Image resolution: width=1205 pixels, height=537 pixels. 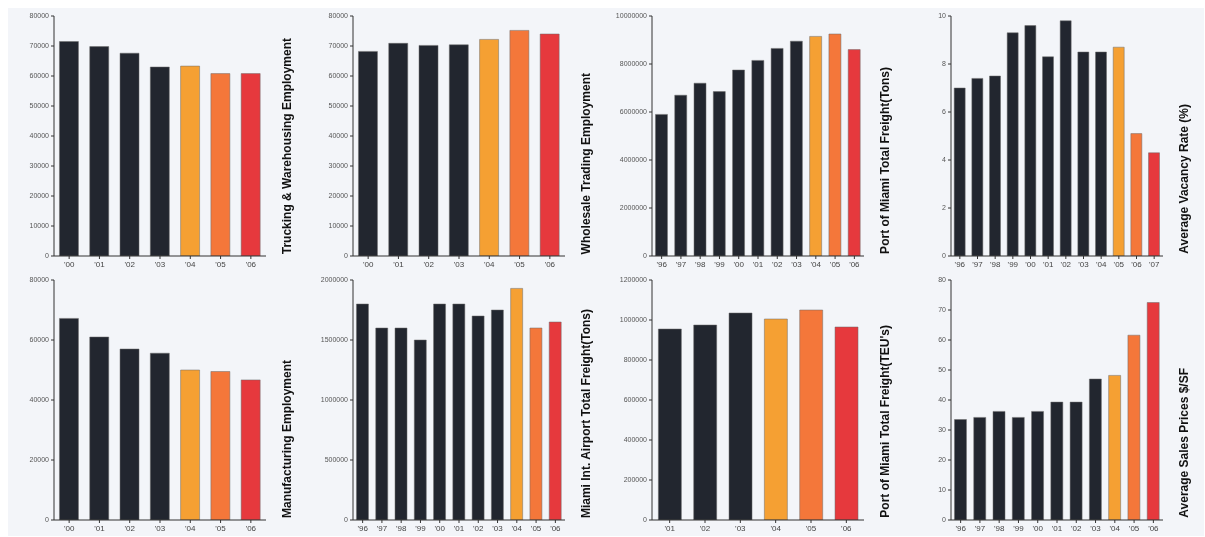 I want to click on y-axis-title: Average Vacancy Rate (%), so click(x=1184, y=179).